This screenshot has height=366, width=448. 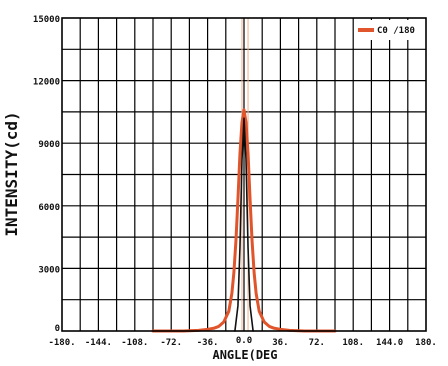 I want to click on x-tick-label: 72., so click(x=317, y=343).